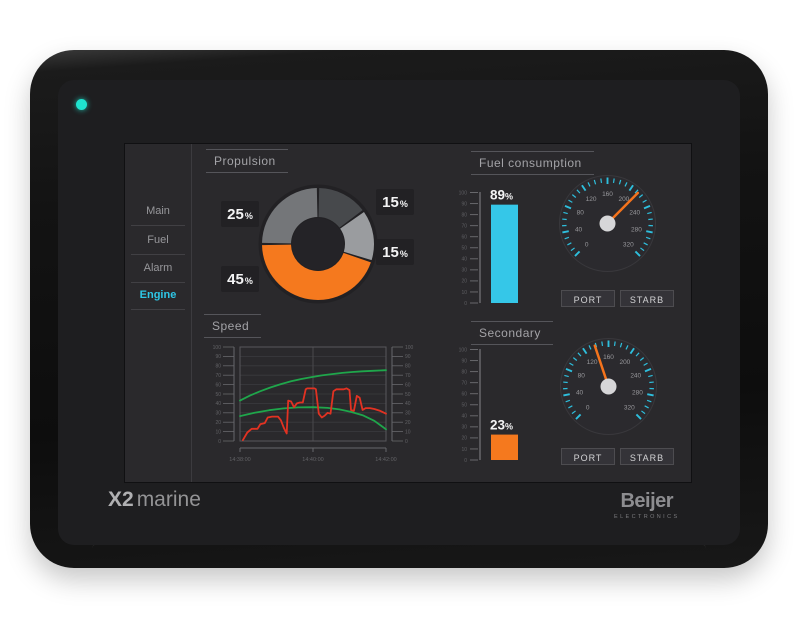 This screenshot has width=800, height=636. Describe the element at coordinates (240, 214) in the screenshot. I see `donut-value-badge: 25%` at that location.